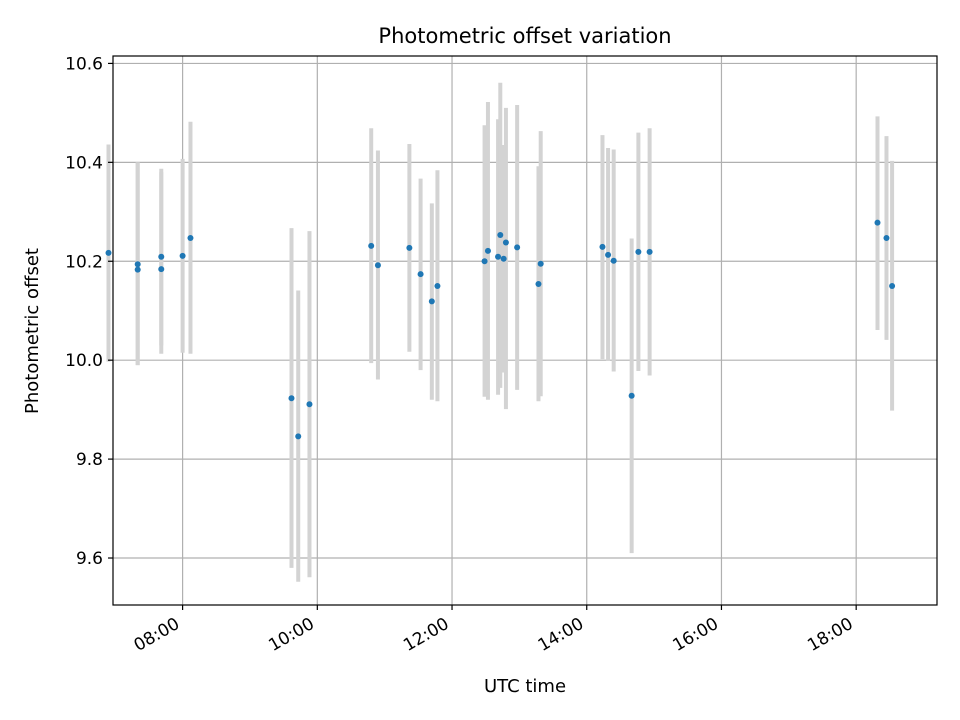 Image resolution: width=960 pixels, height=720 pixels. What do you see at coordinates (84, 361) in the screenshot?
I see `y-tick-label: 10.0` at bounding box center [84, 361].